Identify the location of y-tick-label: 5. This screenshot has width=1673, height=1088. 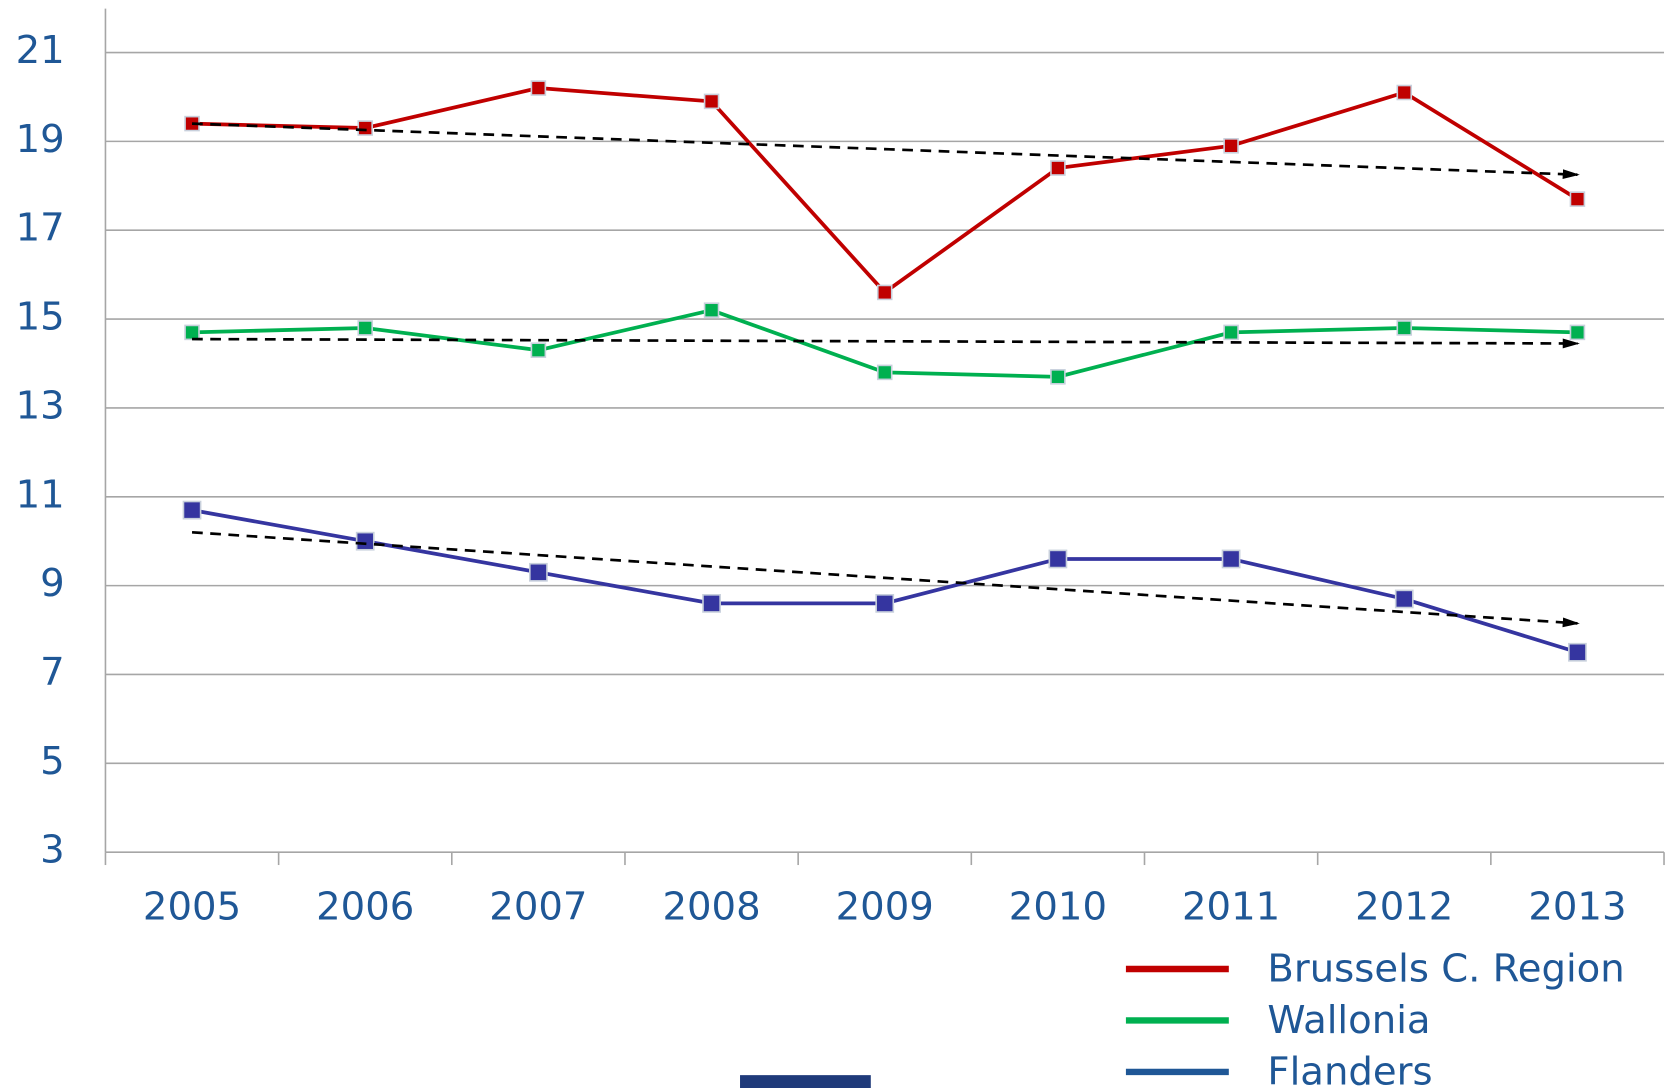
(52, 761).